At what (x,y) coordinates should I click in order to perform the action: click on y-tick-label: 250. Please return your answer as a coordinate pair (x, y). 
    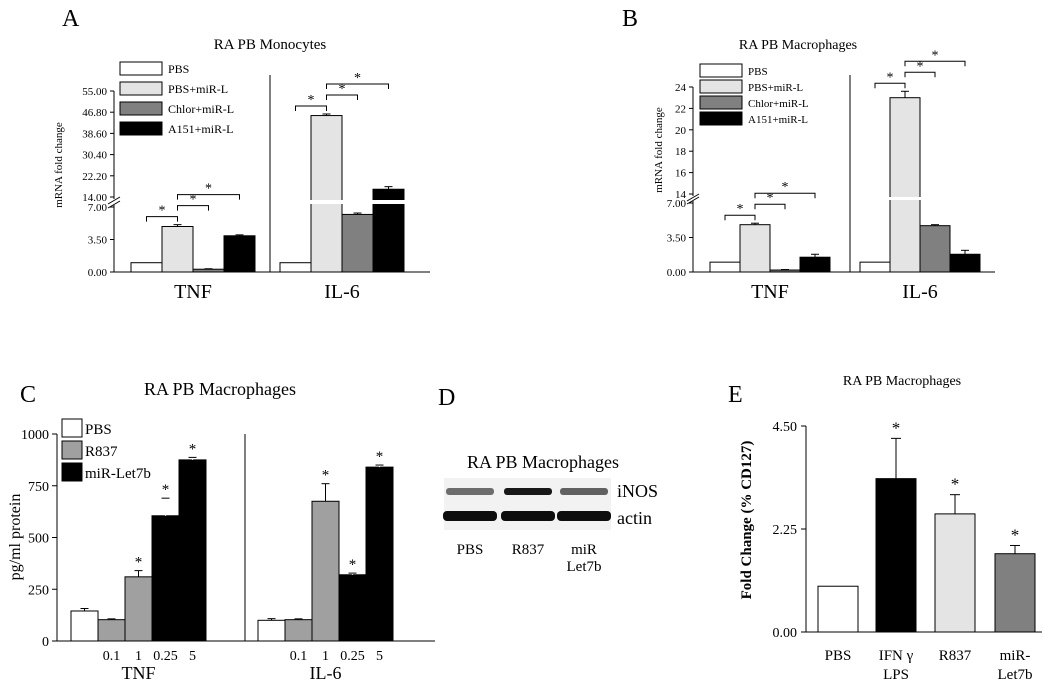
    Looking at the image, I should click on (38, 590).